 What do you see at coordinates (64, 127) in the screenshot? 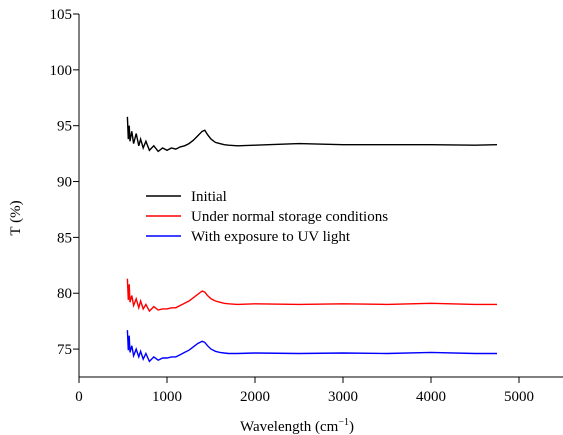
I see `y-tick-label: 95` at bounding box center [64, 127].